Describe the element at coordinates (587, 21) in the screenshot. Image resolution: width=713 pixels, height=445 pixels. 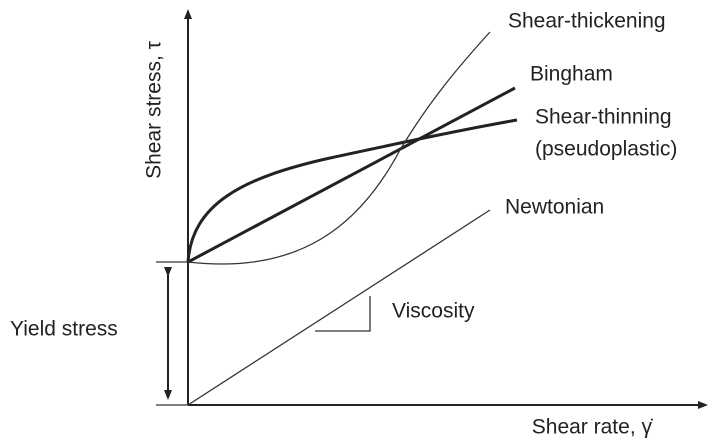
I see `curve-label: Shear-thickening` at that location.